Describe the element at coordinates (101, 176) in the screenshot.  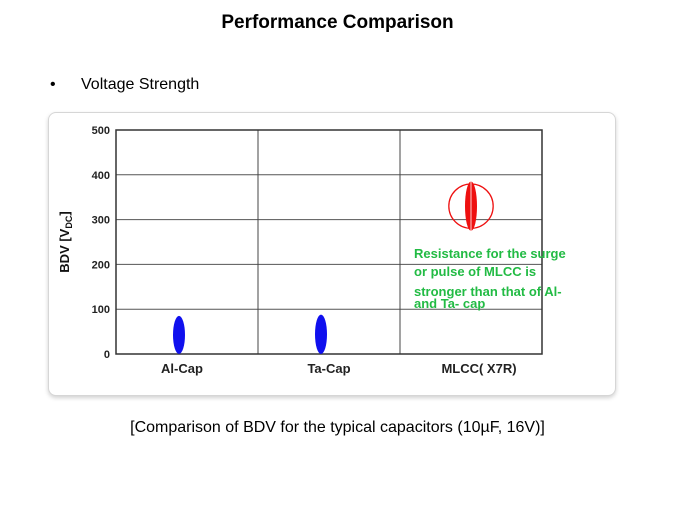
I see `y-tick-label: 400` at that location.